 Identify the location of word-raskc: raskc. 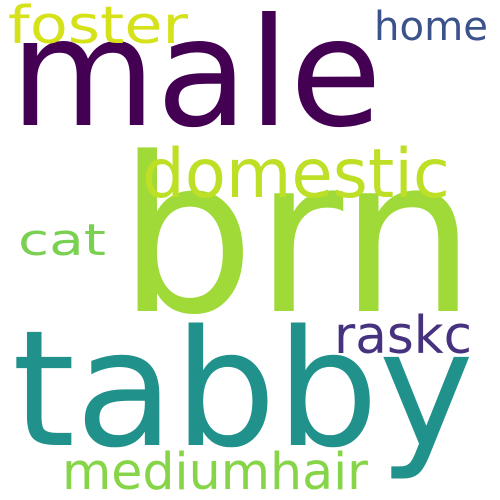
(403, 335).